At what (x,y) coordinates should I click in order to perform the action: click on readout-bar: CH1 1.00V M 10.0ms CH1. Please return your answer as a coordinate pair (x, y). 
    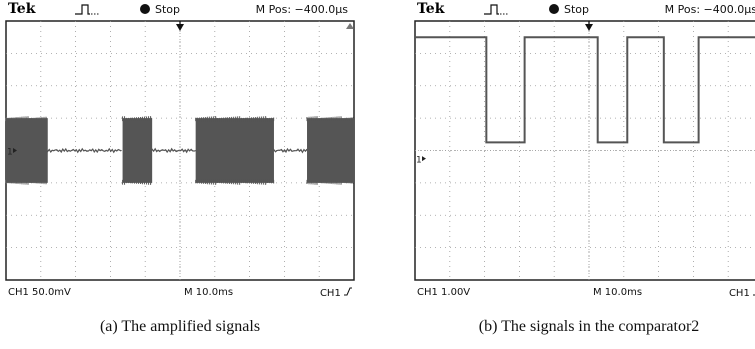
    Looking at the image, I should click on (584, 293).